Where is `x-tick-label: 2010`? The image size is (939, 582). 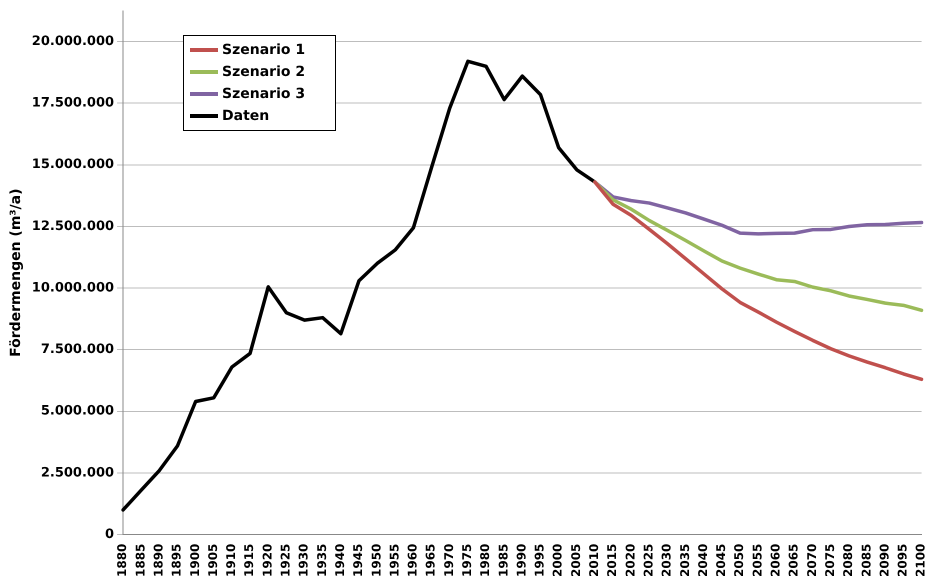
x-tick-label: 2010 is located at coordinates (594, 561).